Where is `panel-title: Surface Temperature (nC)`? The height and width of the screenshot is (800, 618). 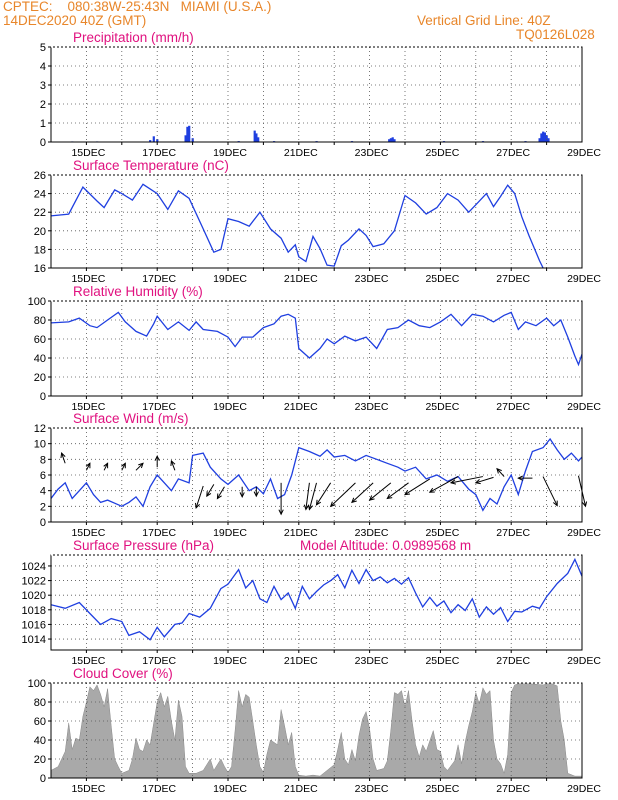 panel-title: Surface Temperature (nC) is located at coordinates (151, 165).